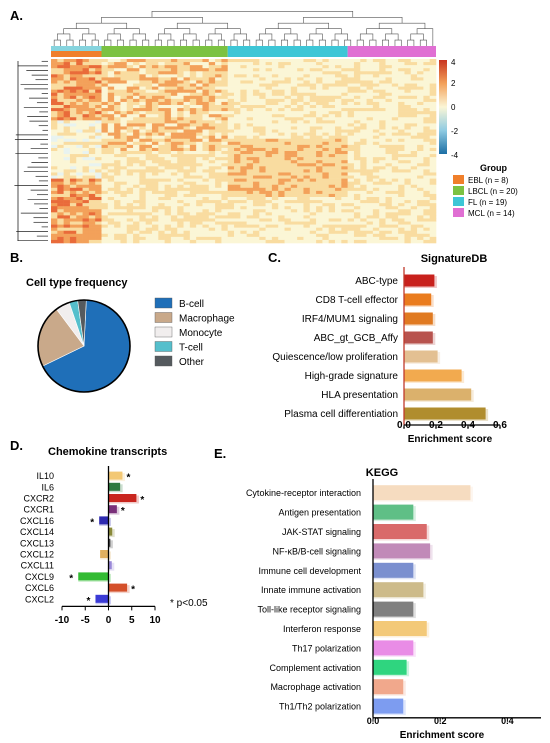  What do you see at coordinates (85, 620) in the screenshot?
I see `x-tick-label: -5` at bounding box center [85, 620].